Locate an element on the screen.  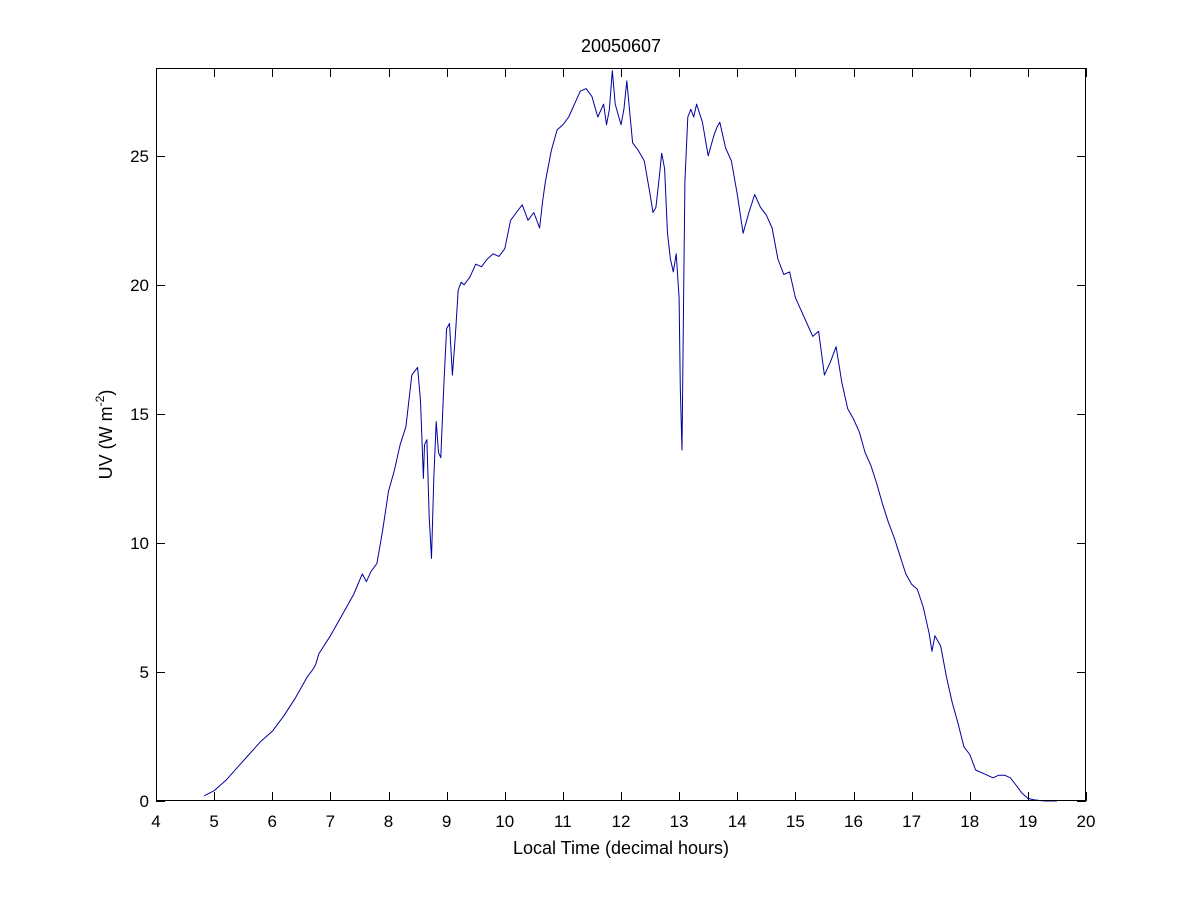
x-tick-label: 15 is located at coordinates (795, 821).